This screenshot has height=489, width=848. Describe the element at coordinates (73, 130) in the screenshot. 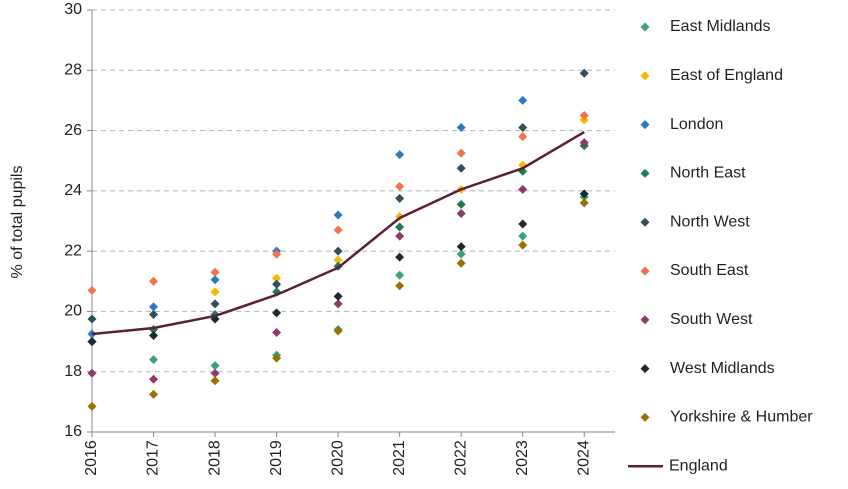

I see `y-tick-label: 26` at that location.